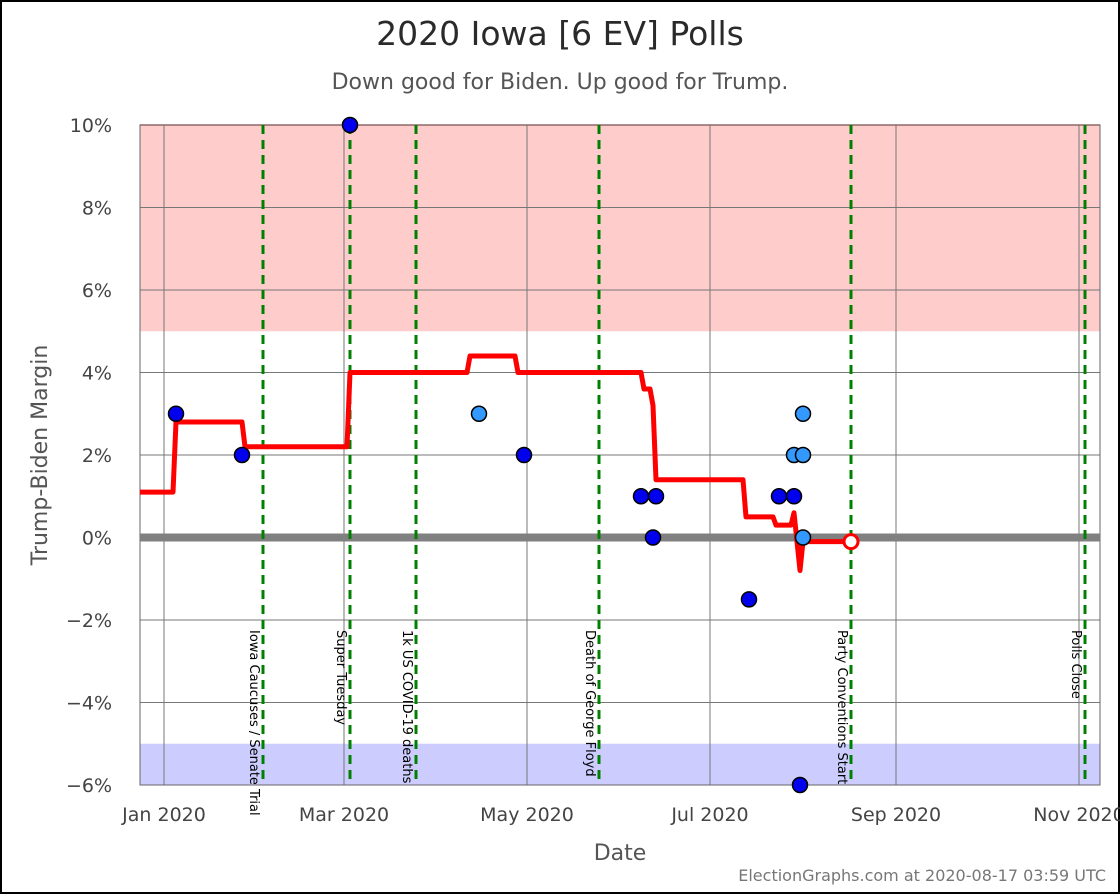 The image size is (1120, 894). Describe the element at coordinates (89, 786) in the screenshot. I see `y-tick-label: −6%` at that location.